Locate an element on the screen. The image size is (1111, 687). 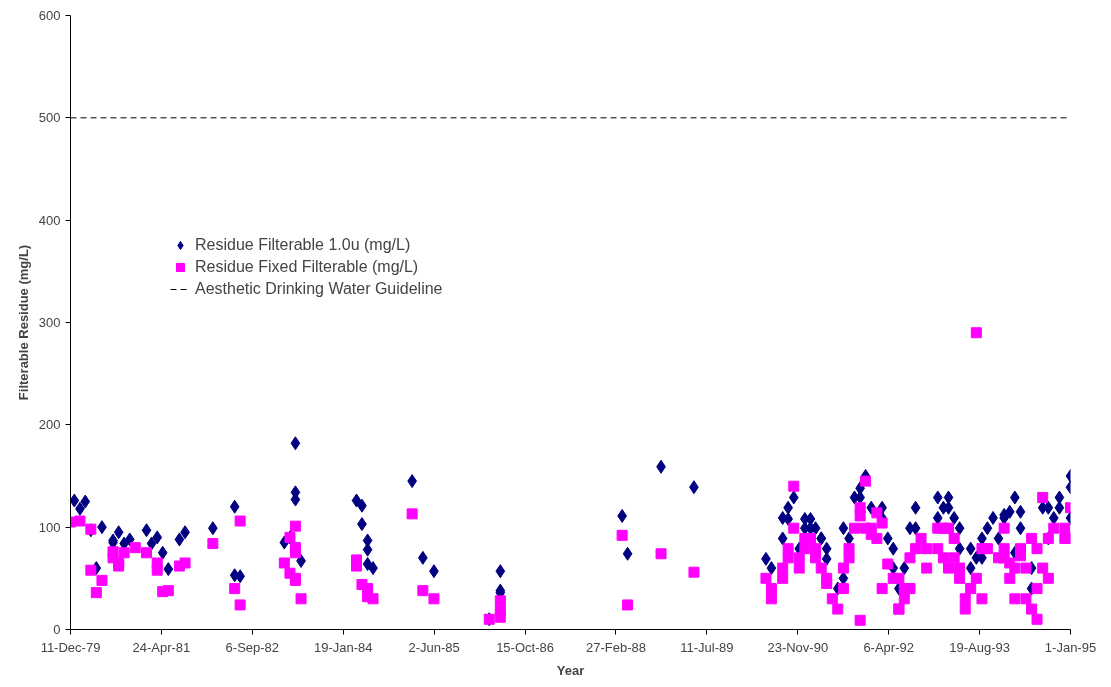
x-tick-label: 24-Apr-81 is located at coordinates (161, 647).